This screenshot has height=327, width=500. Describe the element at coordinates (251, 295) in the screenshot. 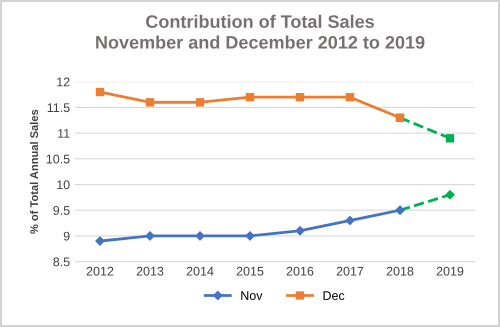

I see `legend-label: Nov` at that location.